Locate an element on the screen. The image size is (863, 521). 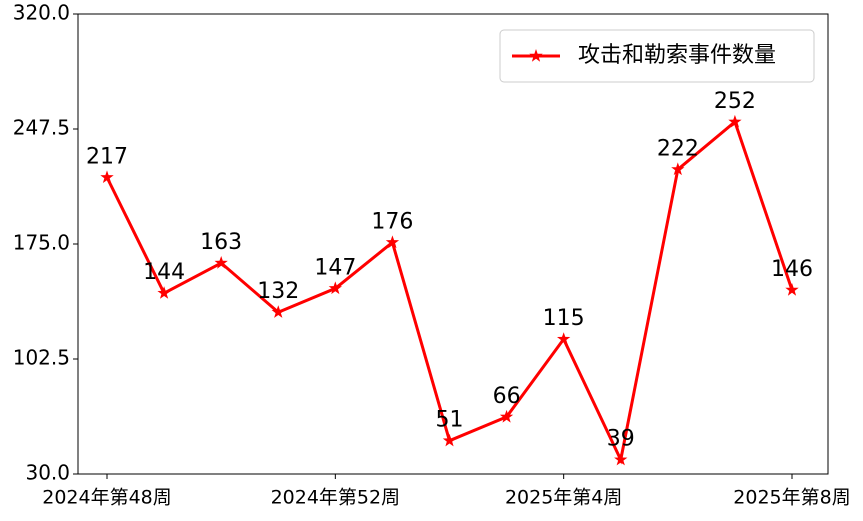
data-label: 144 is located at coordinates (164, 272).